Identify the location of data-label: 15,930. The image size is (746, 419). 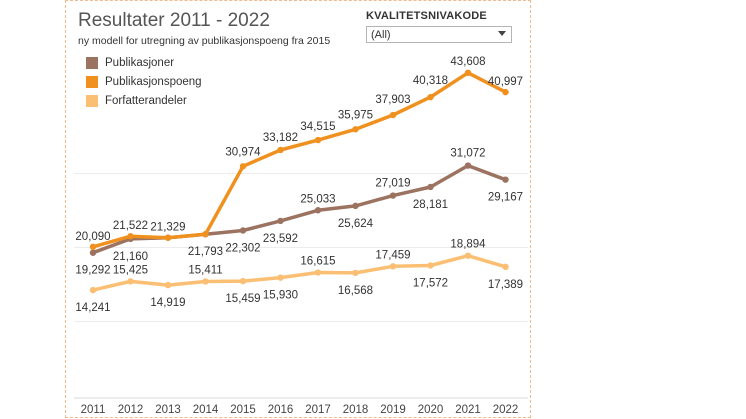
(280, 296).